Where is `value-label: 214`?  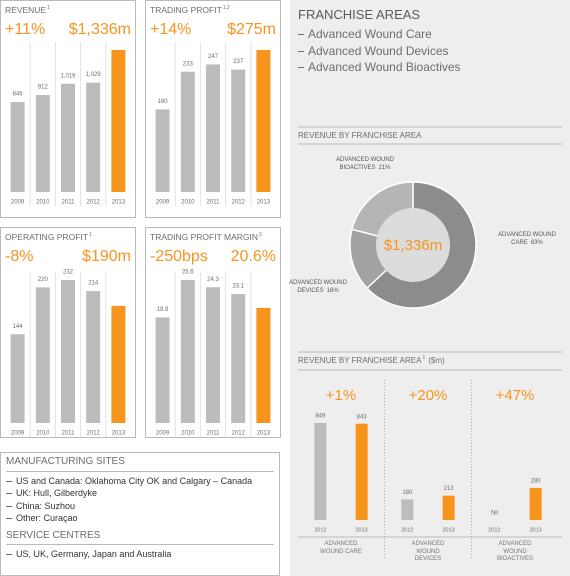 value-label: 214 is located at coordinates (93, 284).